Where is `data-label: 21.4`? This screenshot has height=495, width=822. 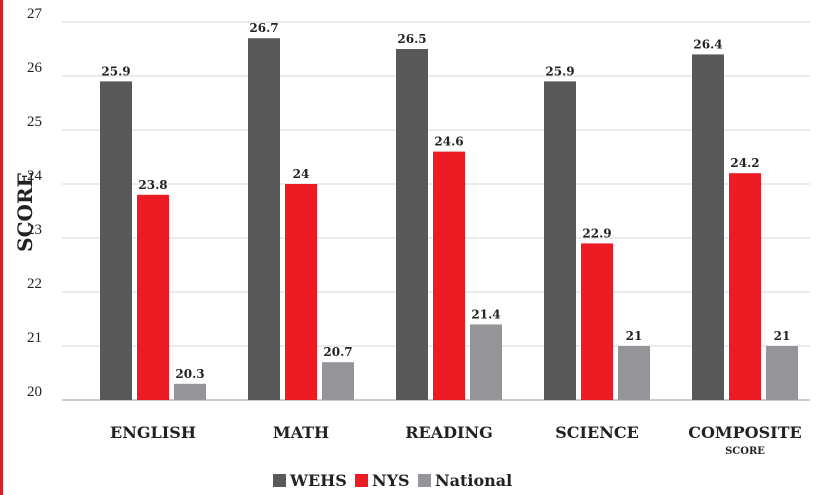 data-label: 21.4 is located at coordinates (485, 314).